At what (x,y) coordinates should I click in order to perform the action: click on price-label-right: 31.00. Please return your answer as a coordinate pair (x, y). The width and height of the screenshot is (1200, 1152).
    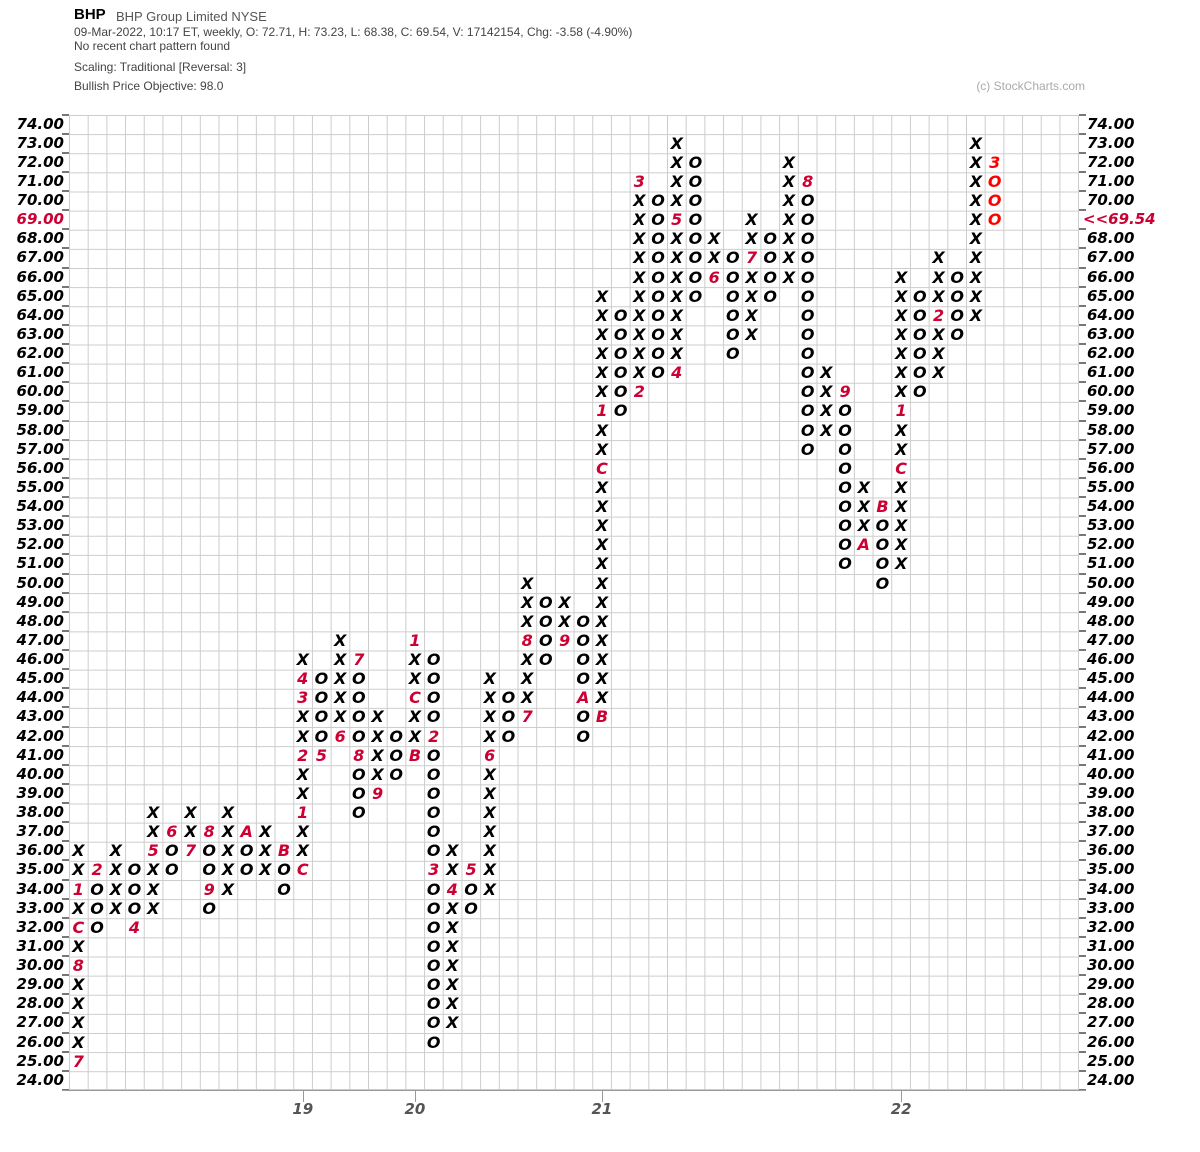
    Looking at the image, I should click on (1111, 945).